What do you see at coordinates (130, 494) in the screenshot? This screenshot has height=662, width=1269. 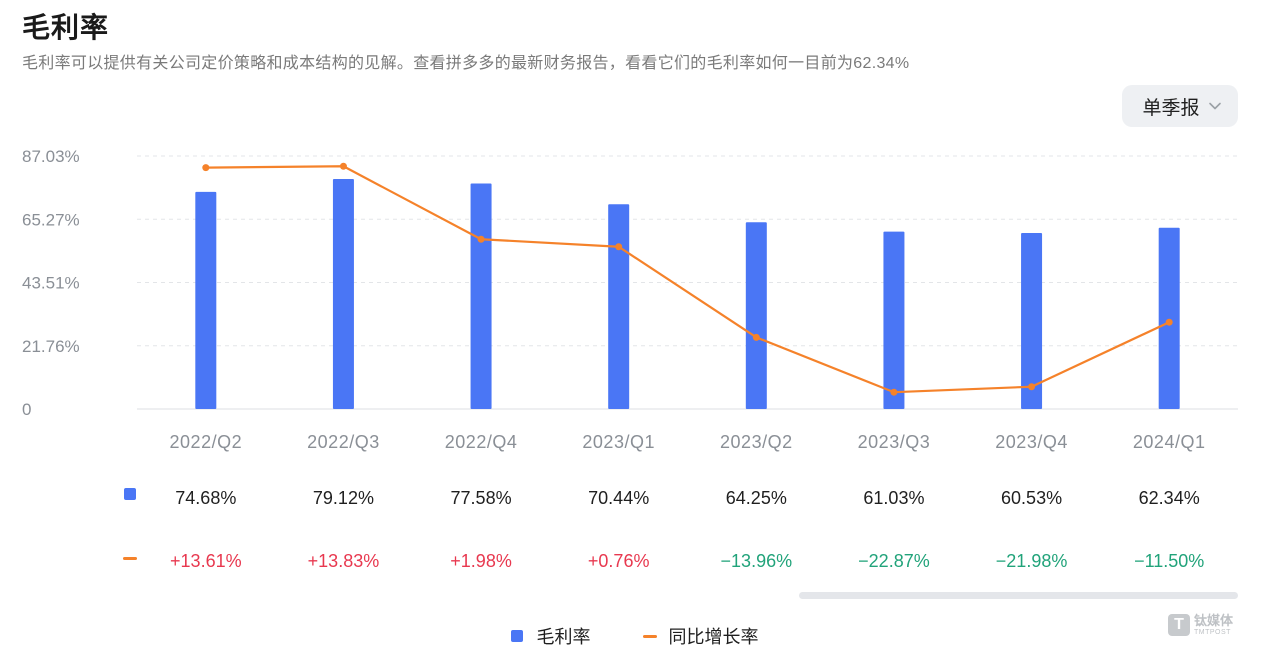 I see `table-row-marker-gross-margin` at bounding box center [130, 494].